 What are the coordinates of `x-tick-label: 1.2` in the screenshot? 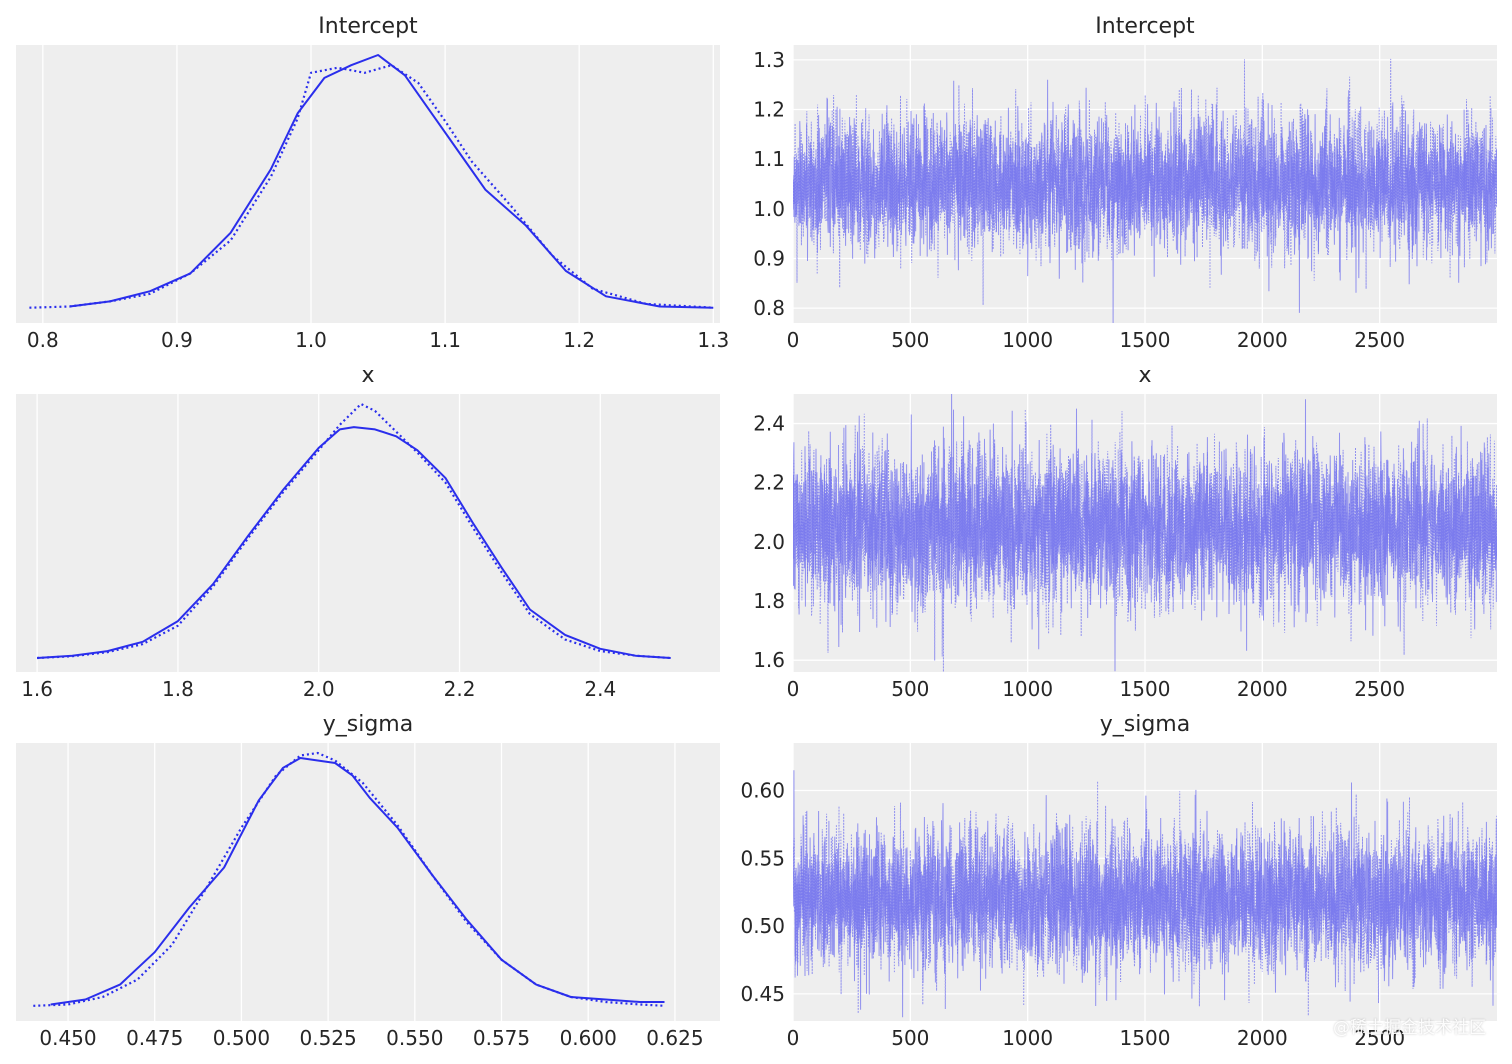 It's located at (579, 340).